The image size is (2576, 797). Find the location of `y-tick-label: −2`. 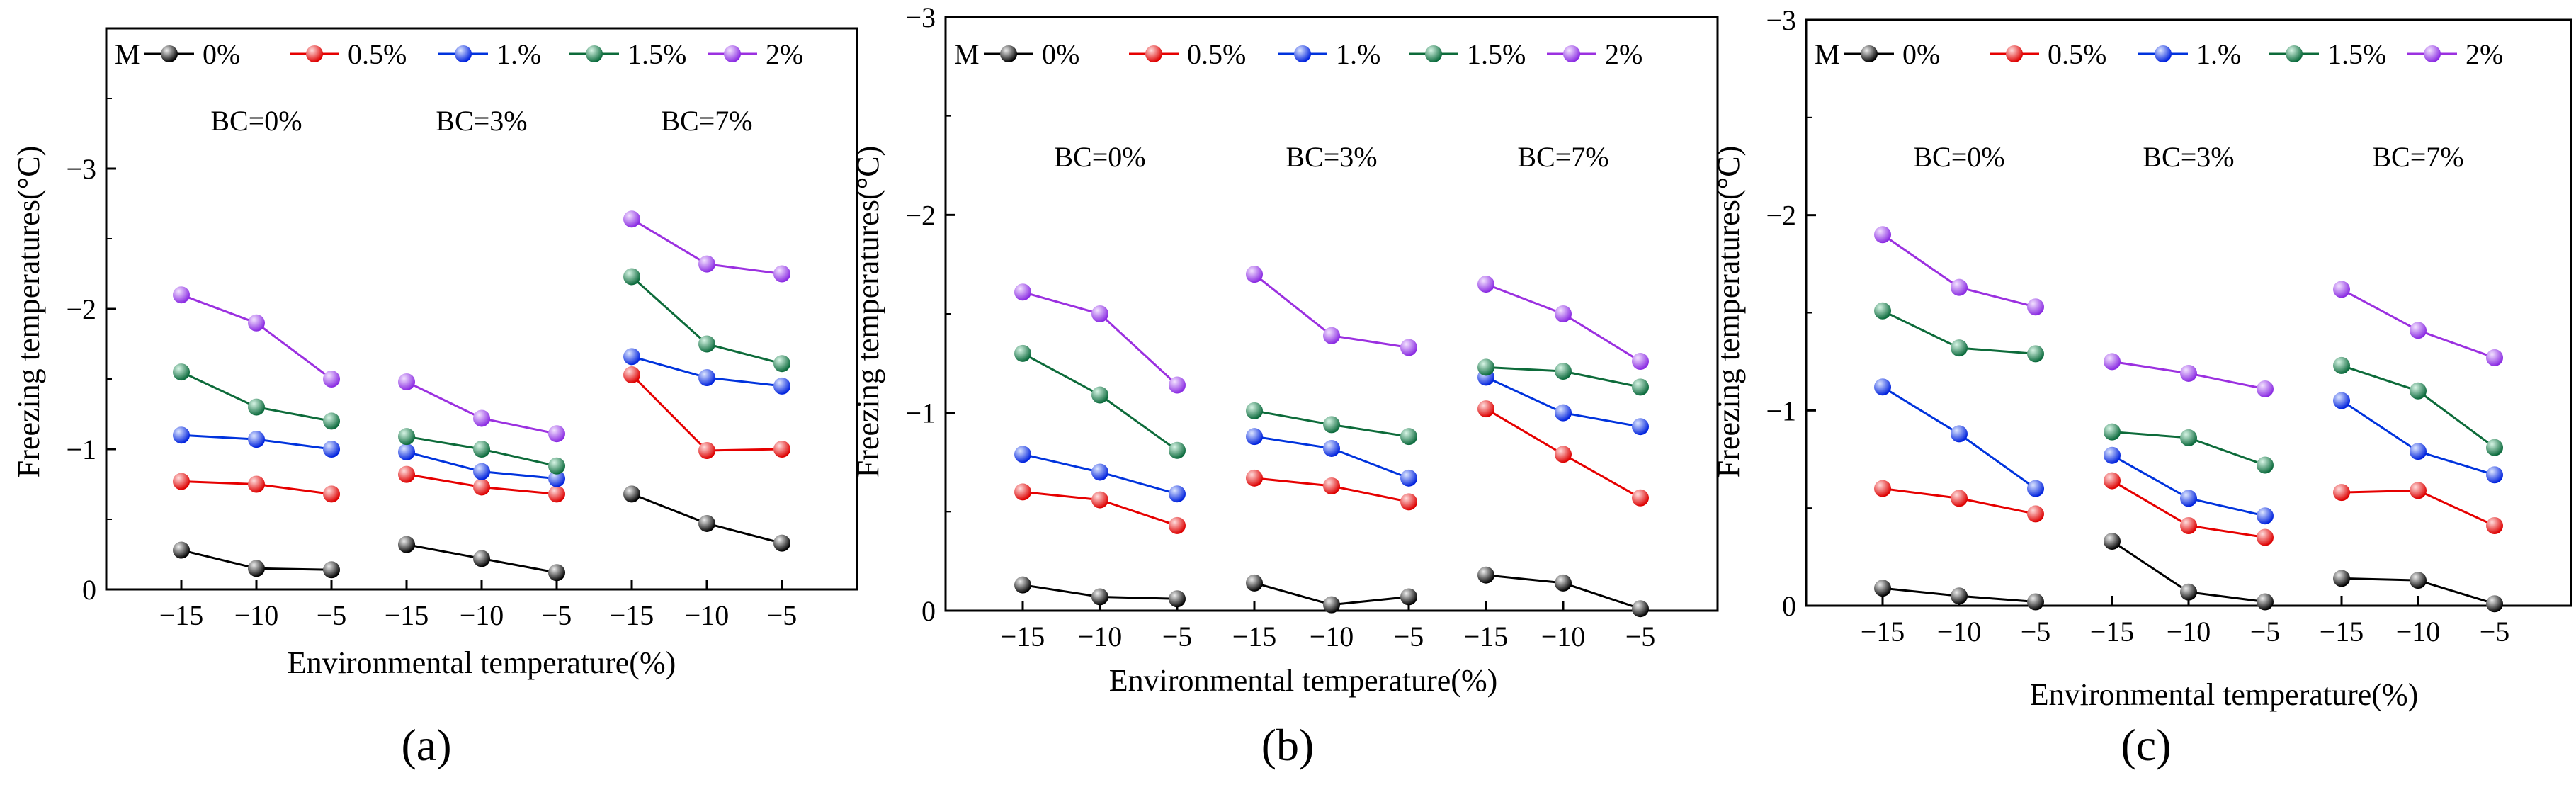

y-tick-label: −2 is located at coordinates (81, 309).